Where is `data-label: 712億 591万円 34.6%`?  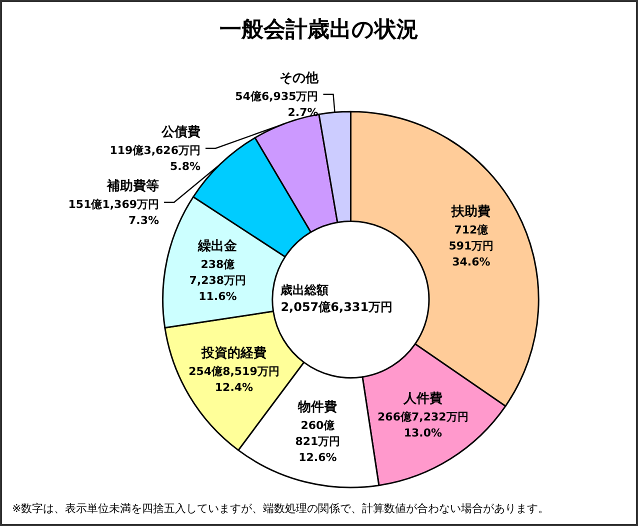
data-label: 712億 591万円 34.6% is located at coordinates (471, 246).